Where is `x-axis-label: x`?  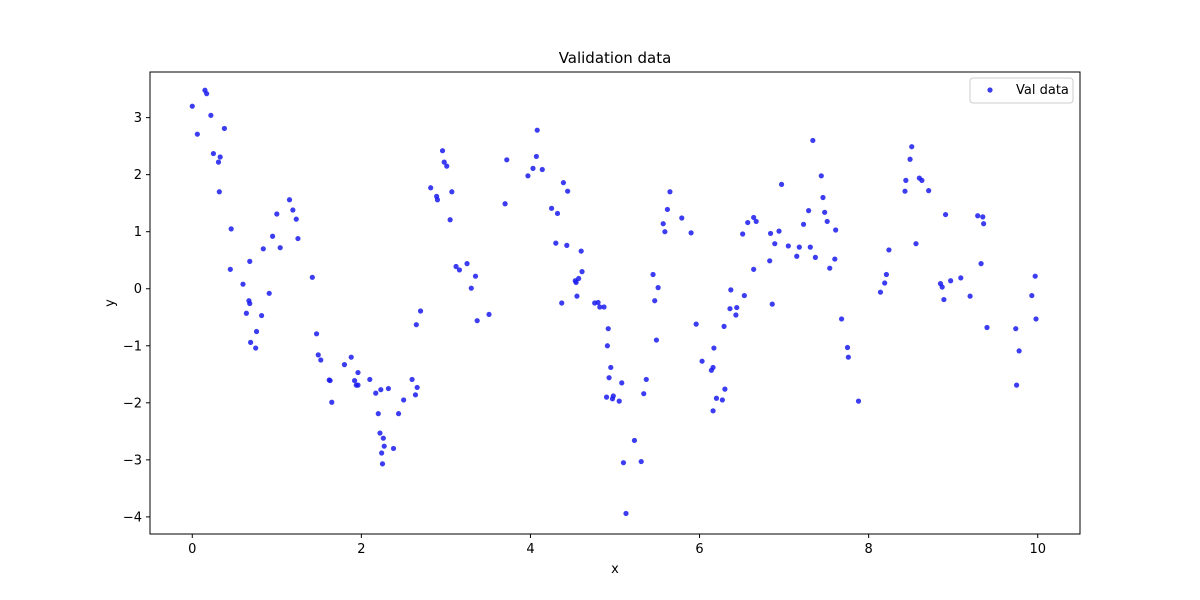
x-axis-label: x is located at coordinates (615, 569).